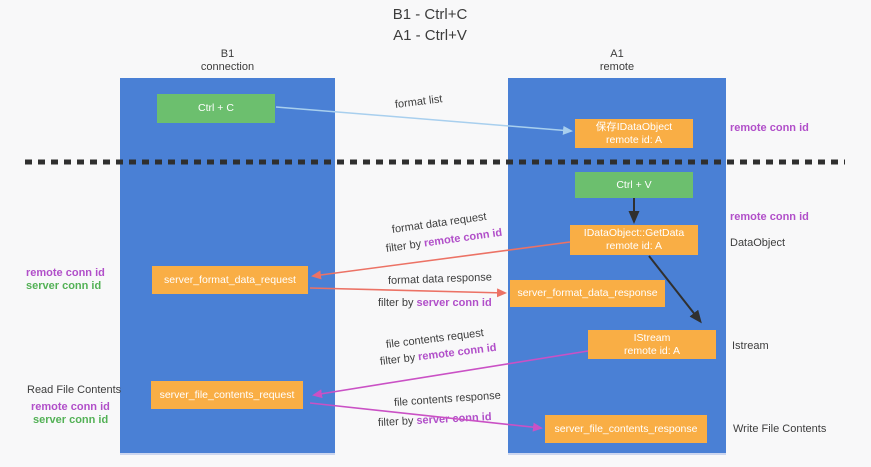 The image size is (871, 467). What do you see at coordinates (71, 420) in the screenshot?
I see `server-conn-id-left-2: server conn id` at bounding box center [71, 420].